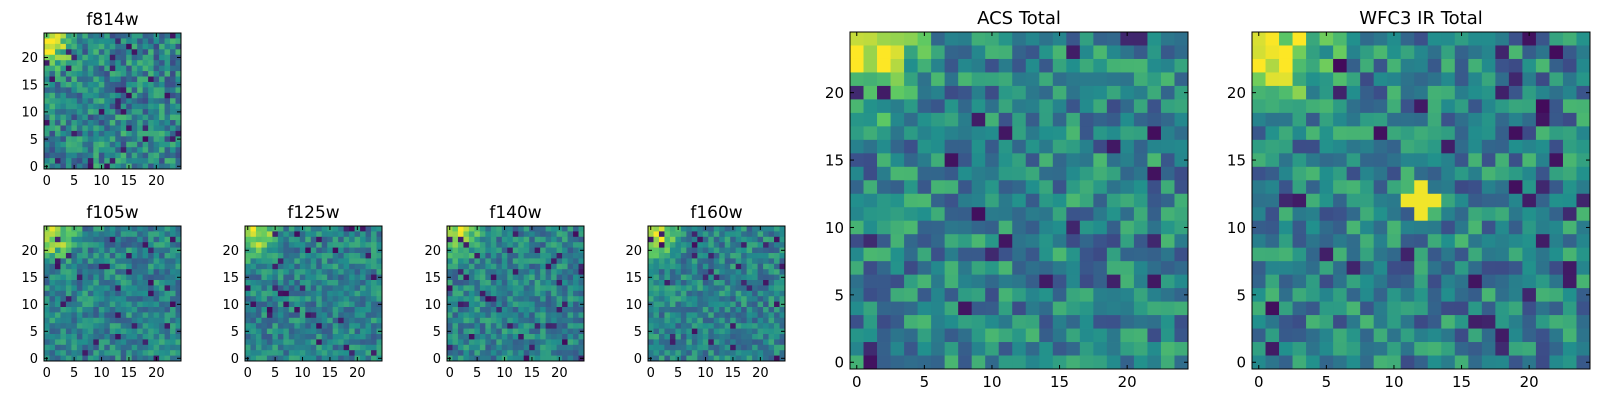  I want to click on x-tick-label: 5, so click(1327, 382).